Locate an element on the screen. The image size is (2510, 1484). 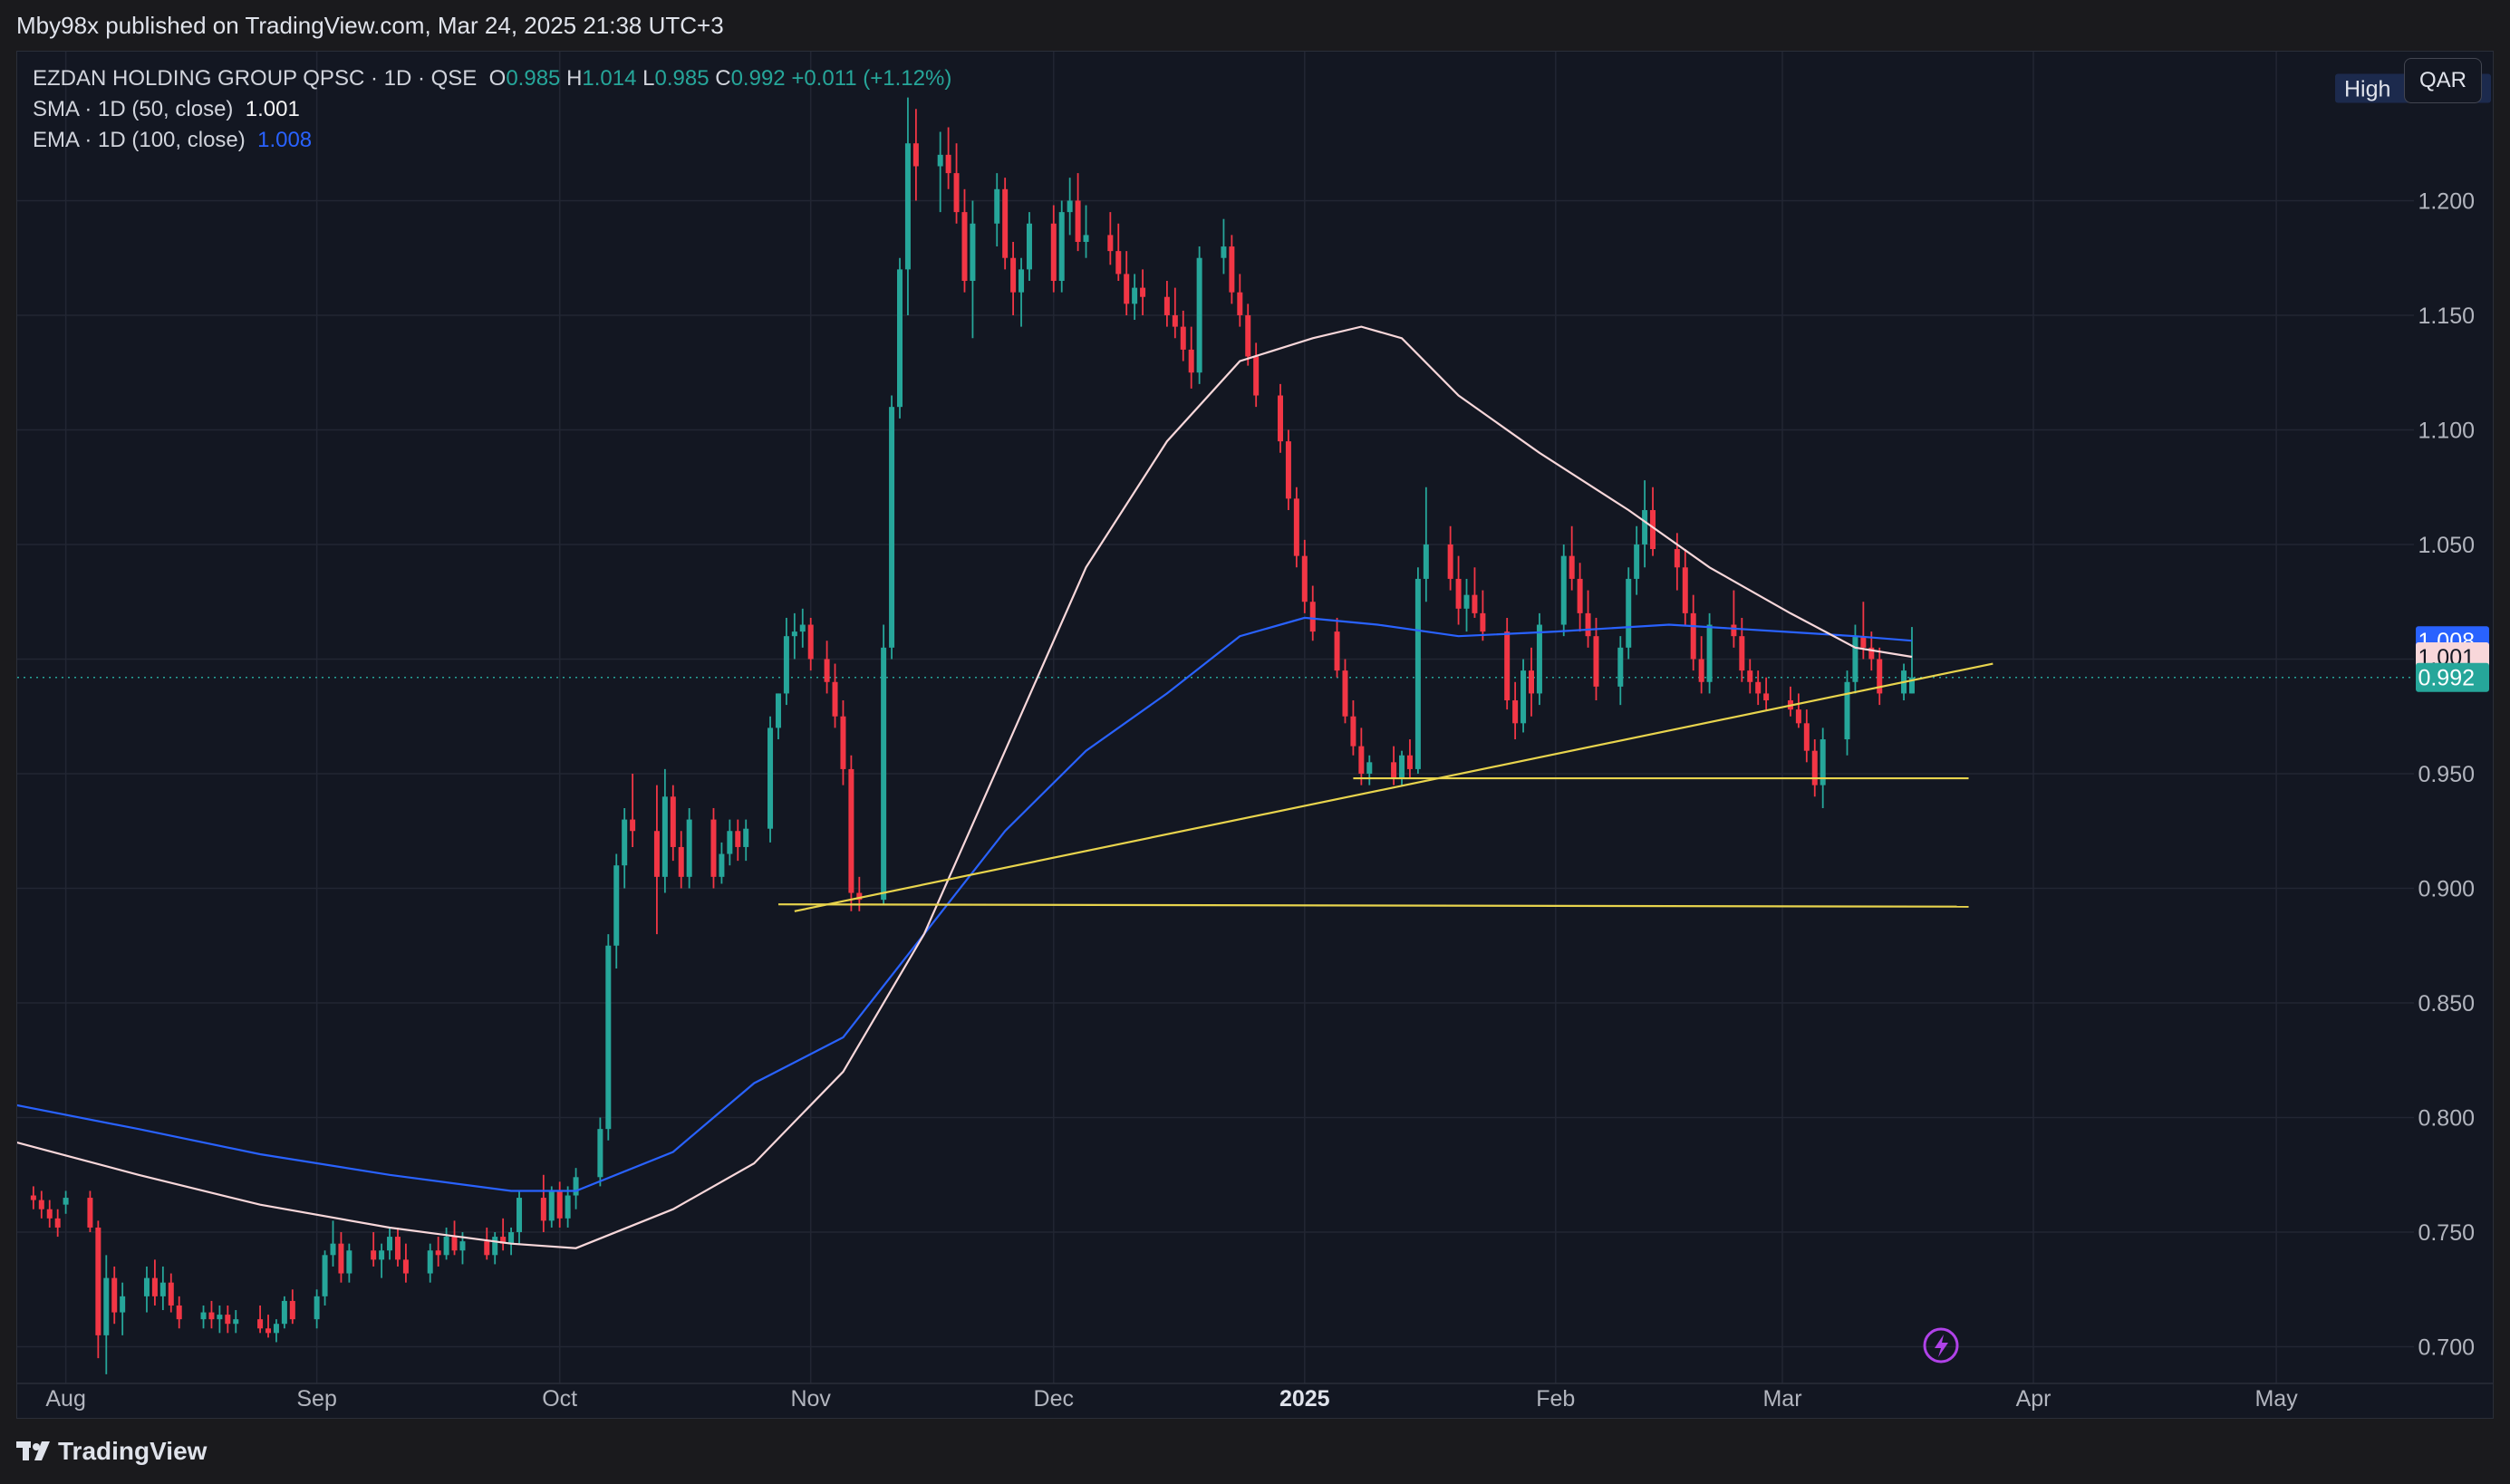
time-tick-label: Feb is located at coordinates (1555, 1399).